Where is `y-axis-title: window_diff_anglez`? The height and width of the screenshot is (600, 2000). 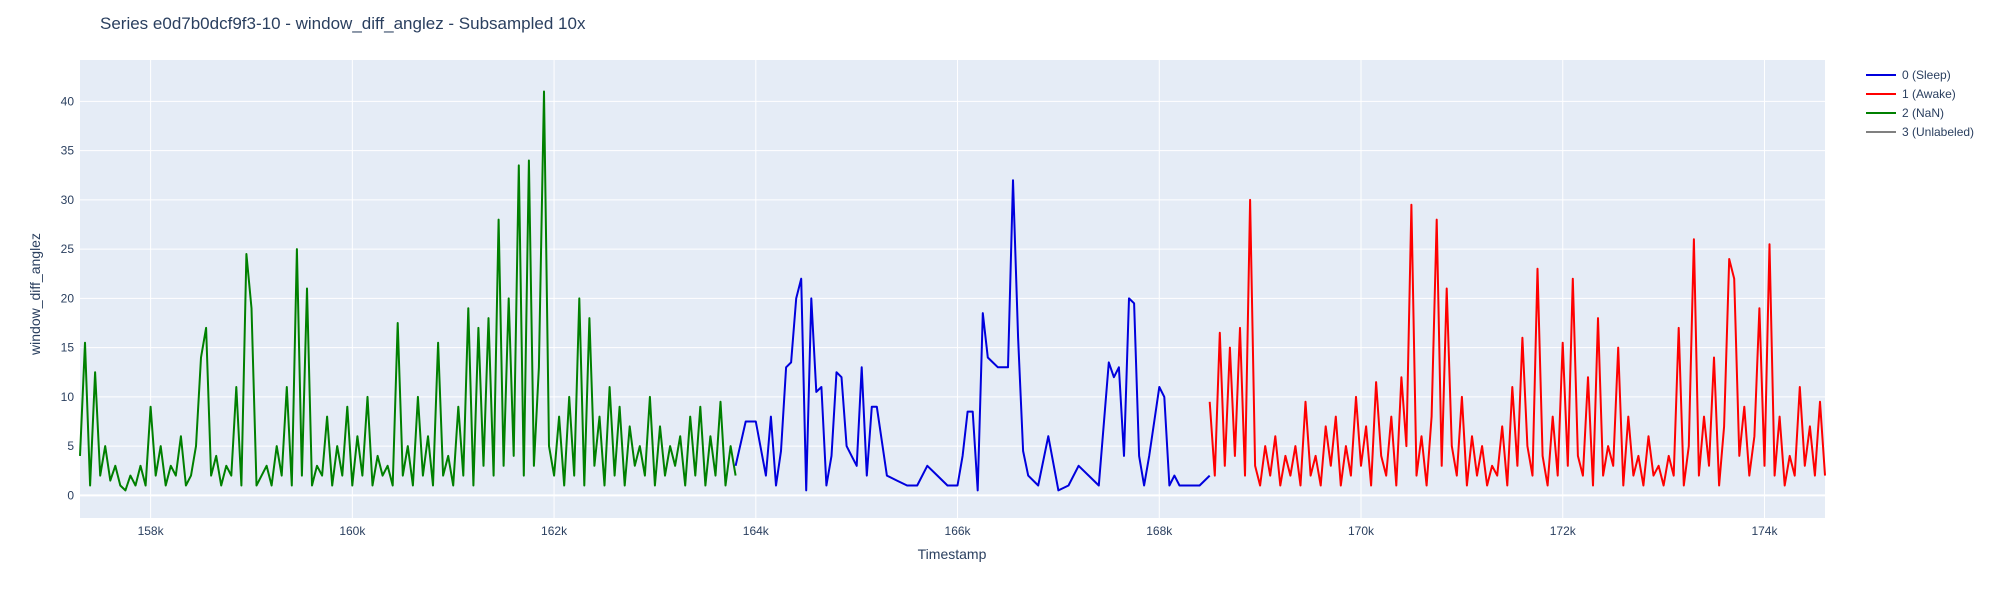 y-axis-title: window_diff_anglez is located at coordinates (35, 294).